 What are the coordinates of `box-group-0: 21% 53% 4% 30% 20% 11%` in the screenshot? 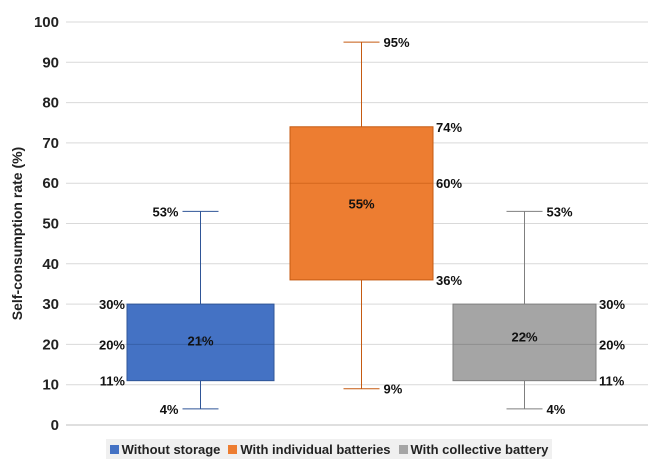 It's located at (187, 310).